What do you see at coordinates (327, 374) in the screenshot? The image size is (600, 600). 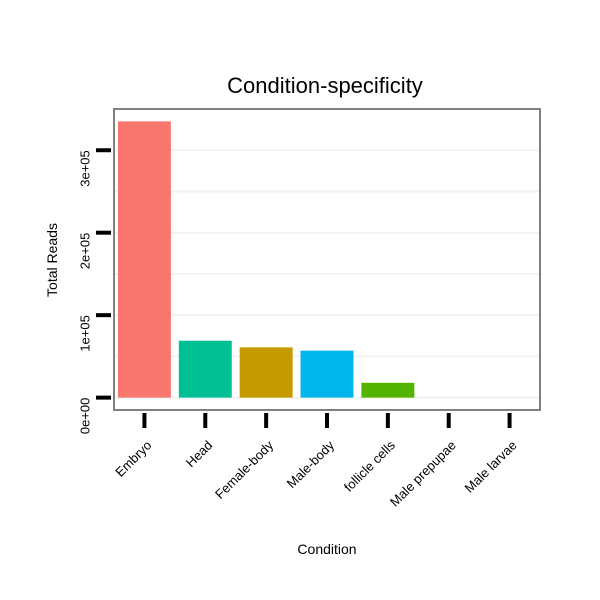 I see `bar-male-body` at bounding box center [327, 374].